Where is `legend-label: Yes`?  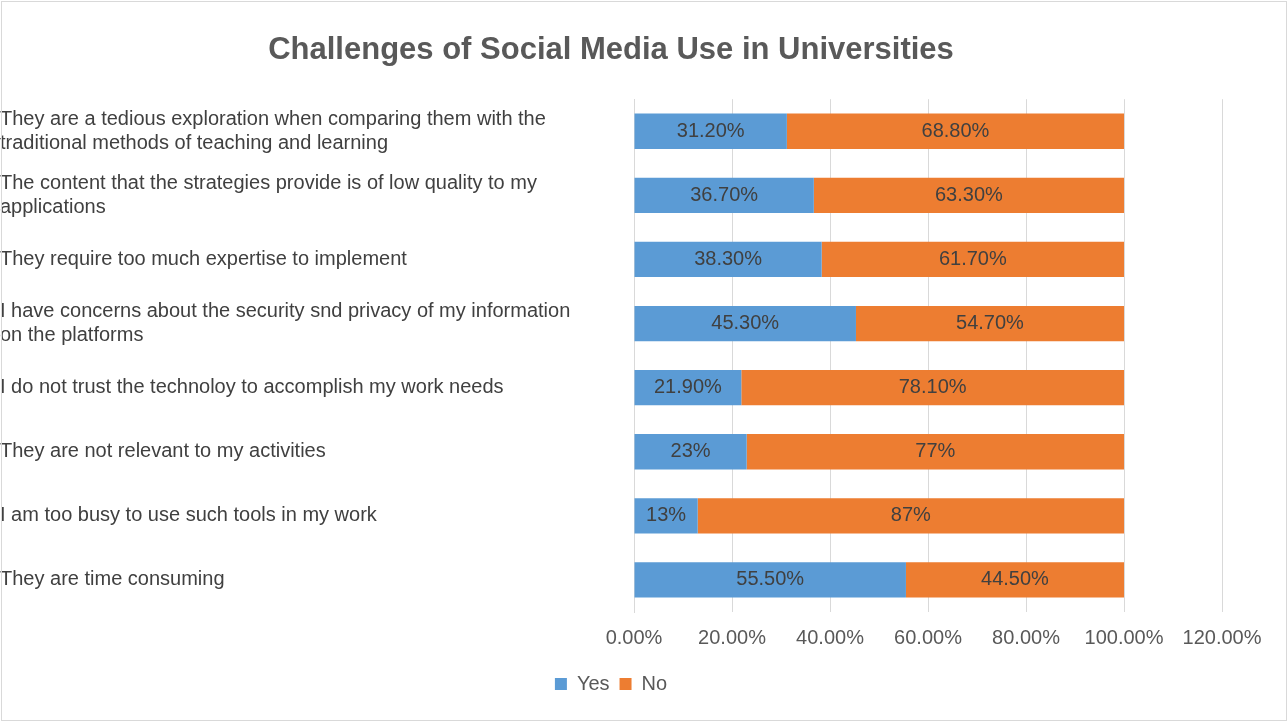
legend-label: Yes is located at coordinates (593, 682).